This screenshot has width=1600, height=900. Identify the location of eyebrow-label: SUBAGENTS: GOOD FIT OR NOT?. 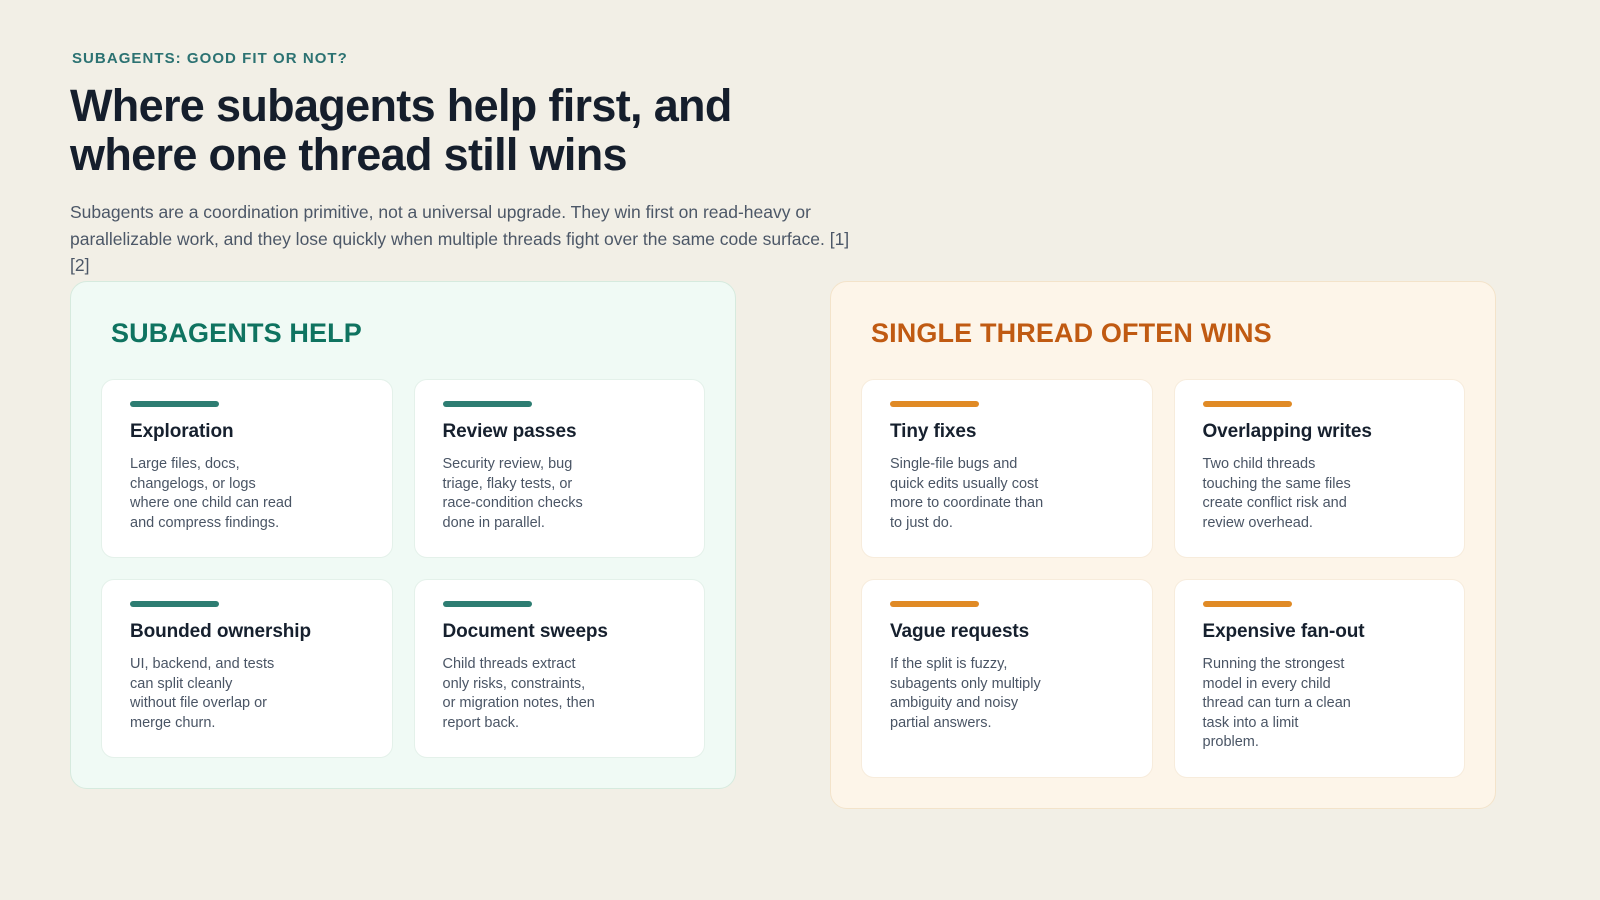
(210, 58).